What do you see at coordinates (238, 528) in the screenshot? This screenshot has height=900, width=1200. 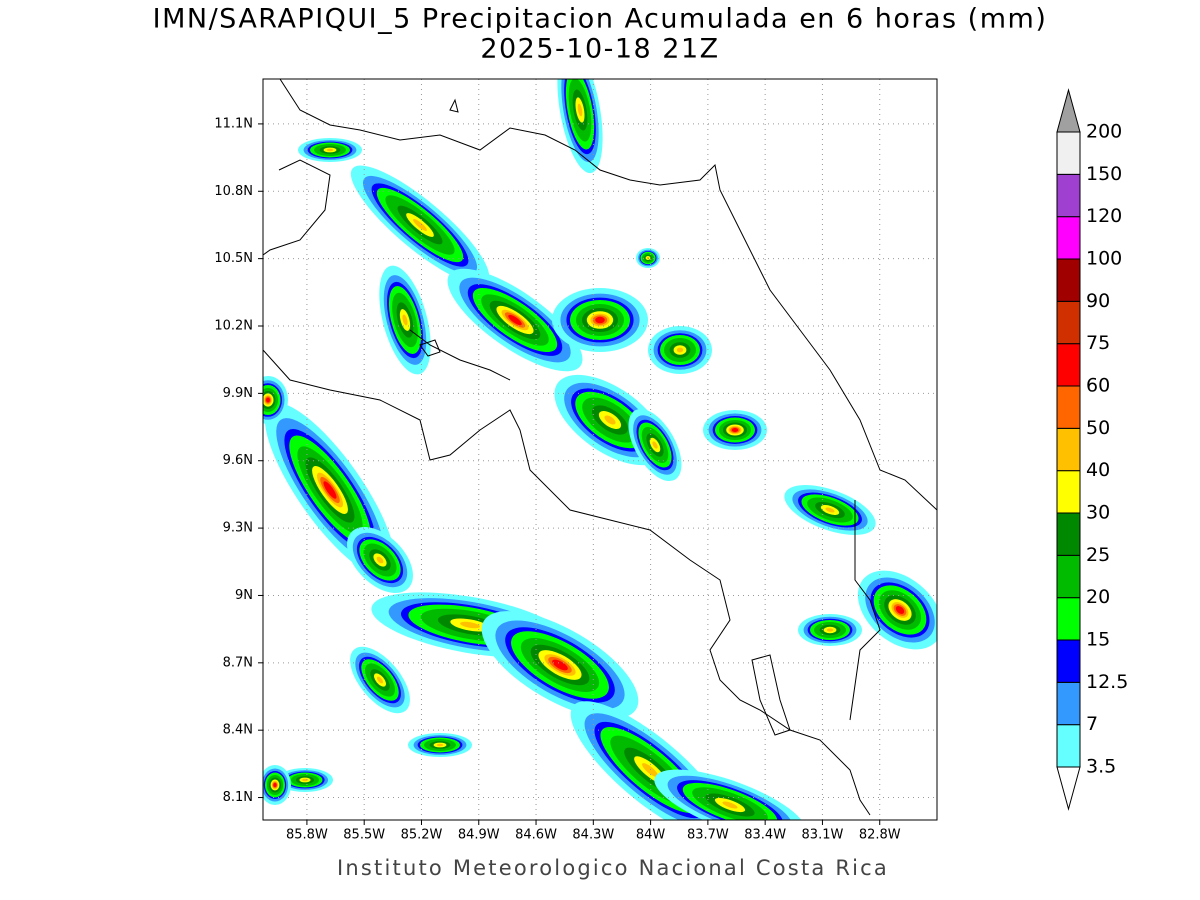 I see `lat-tick-label: 9.3N` at bounding box center [238, 528].